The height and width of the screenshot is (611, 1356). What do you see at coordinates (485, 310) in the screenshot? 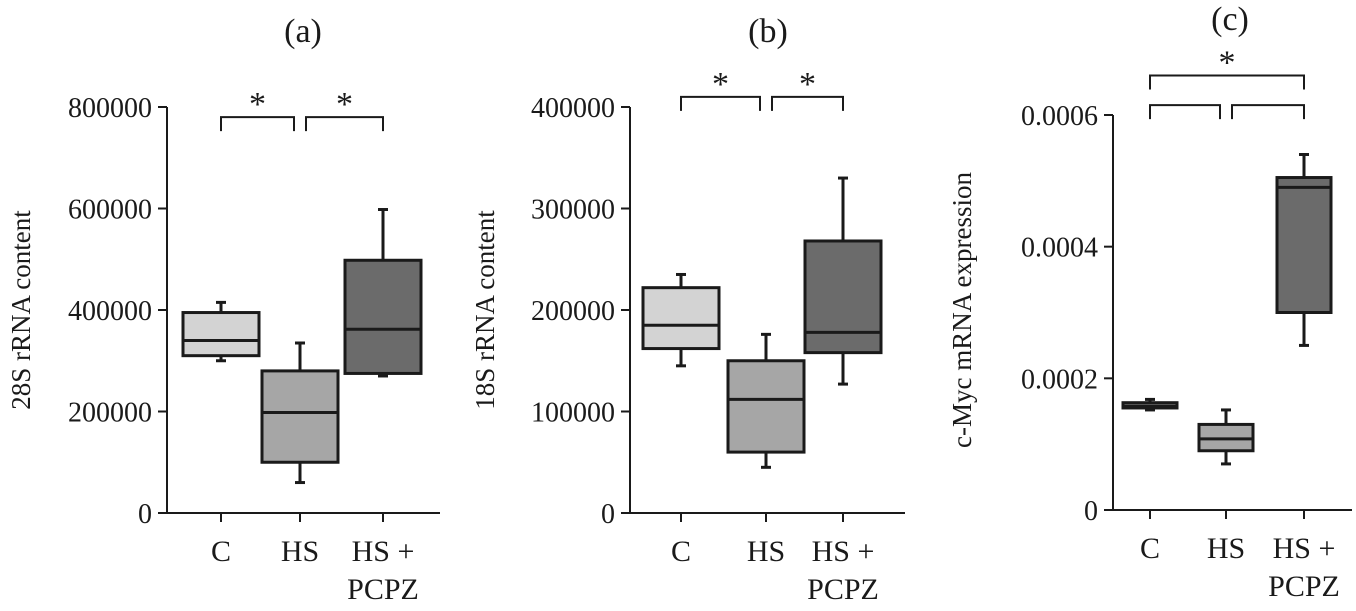
I see `y-axis-label: 18S rRNA content` at bounding box center [485, 310].